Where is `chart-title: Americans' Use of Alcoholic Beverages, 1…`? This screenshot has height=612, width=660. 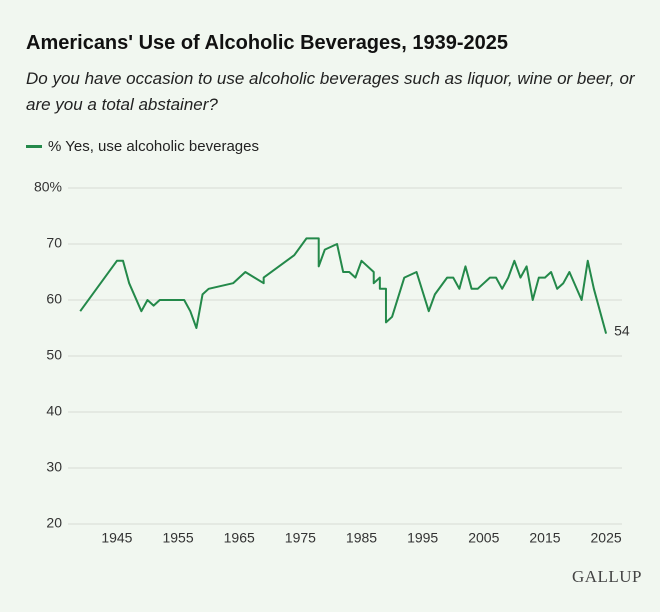
chart-title: Americans' Use of Alcoholic Beverages, 1… is located at coordinates (267, 43).